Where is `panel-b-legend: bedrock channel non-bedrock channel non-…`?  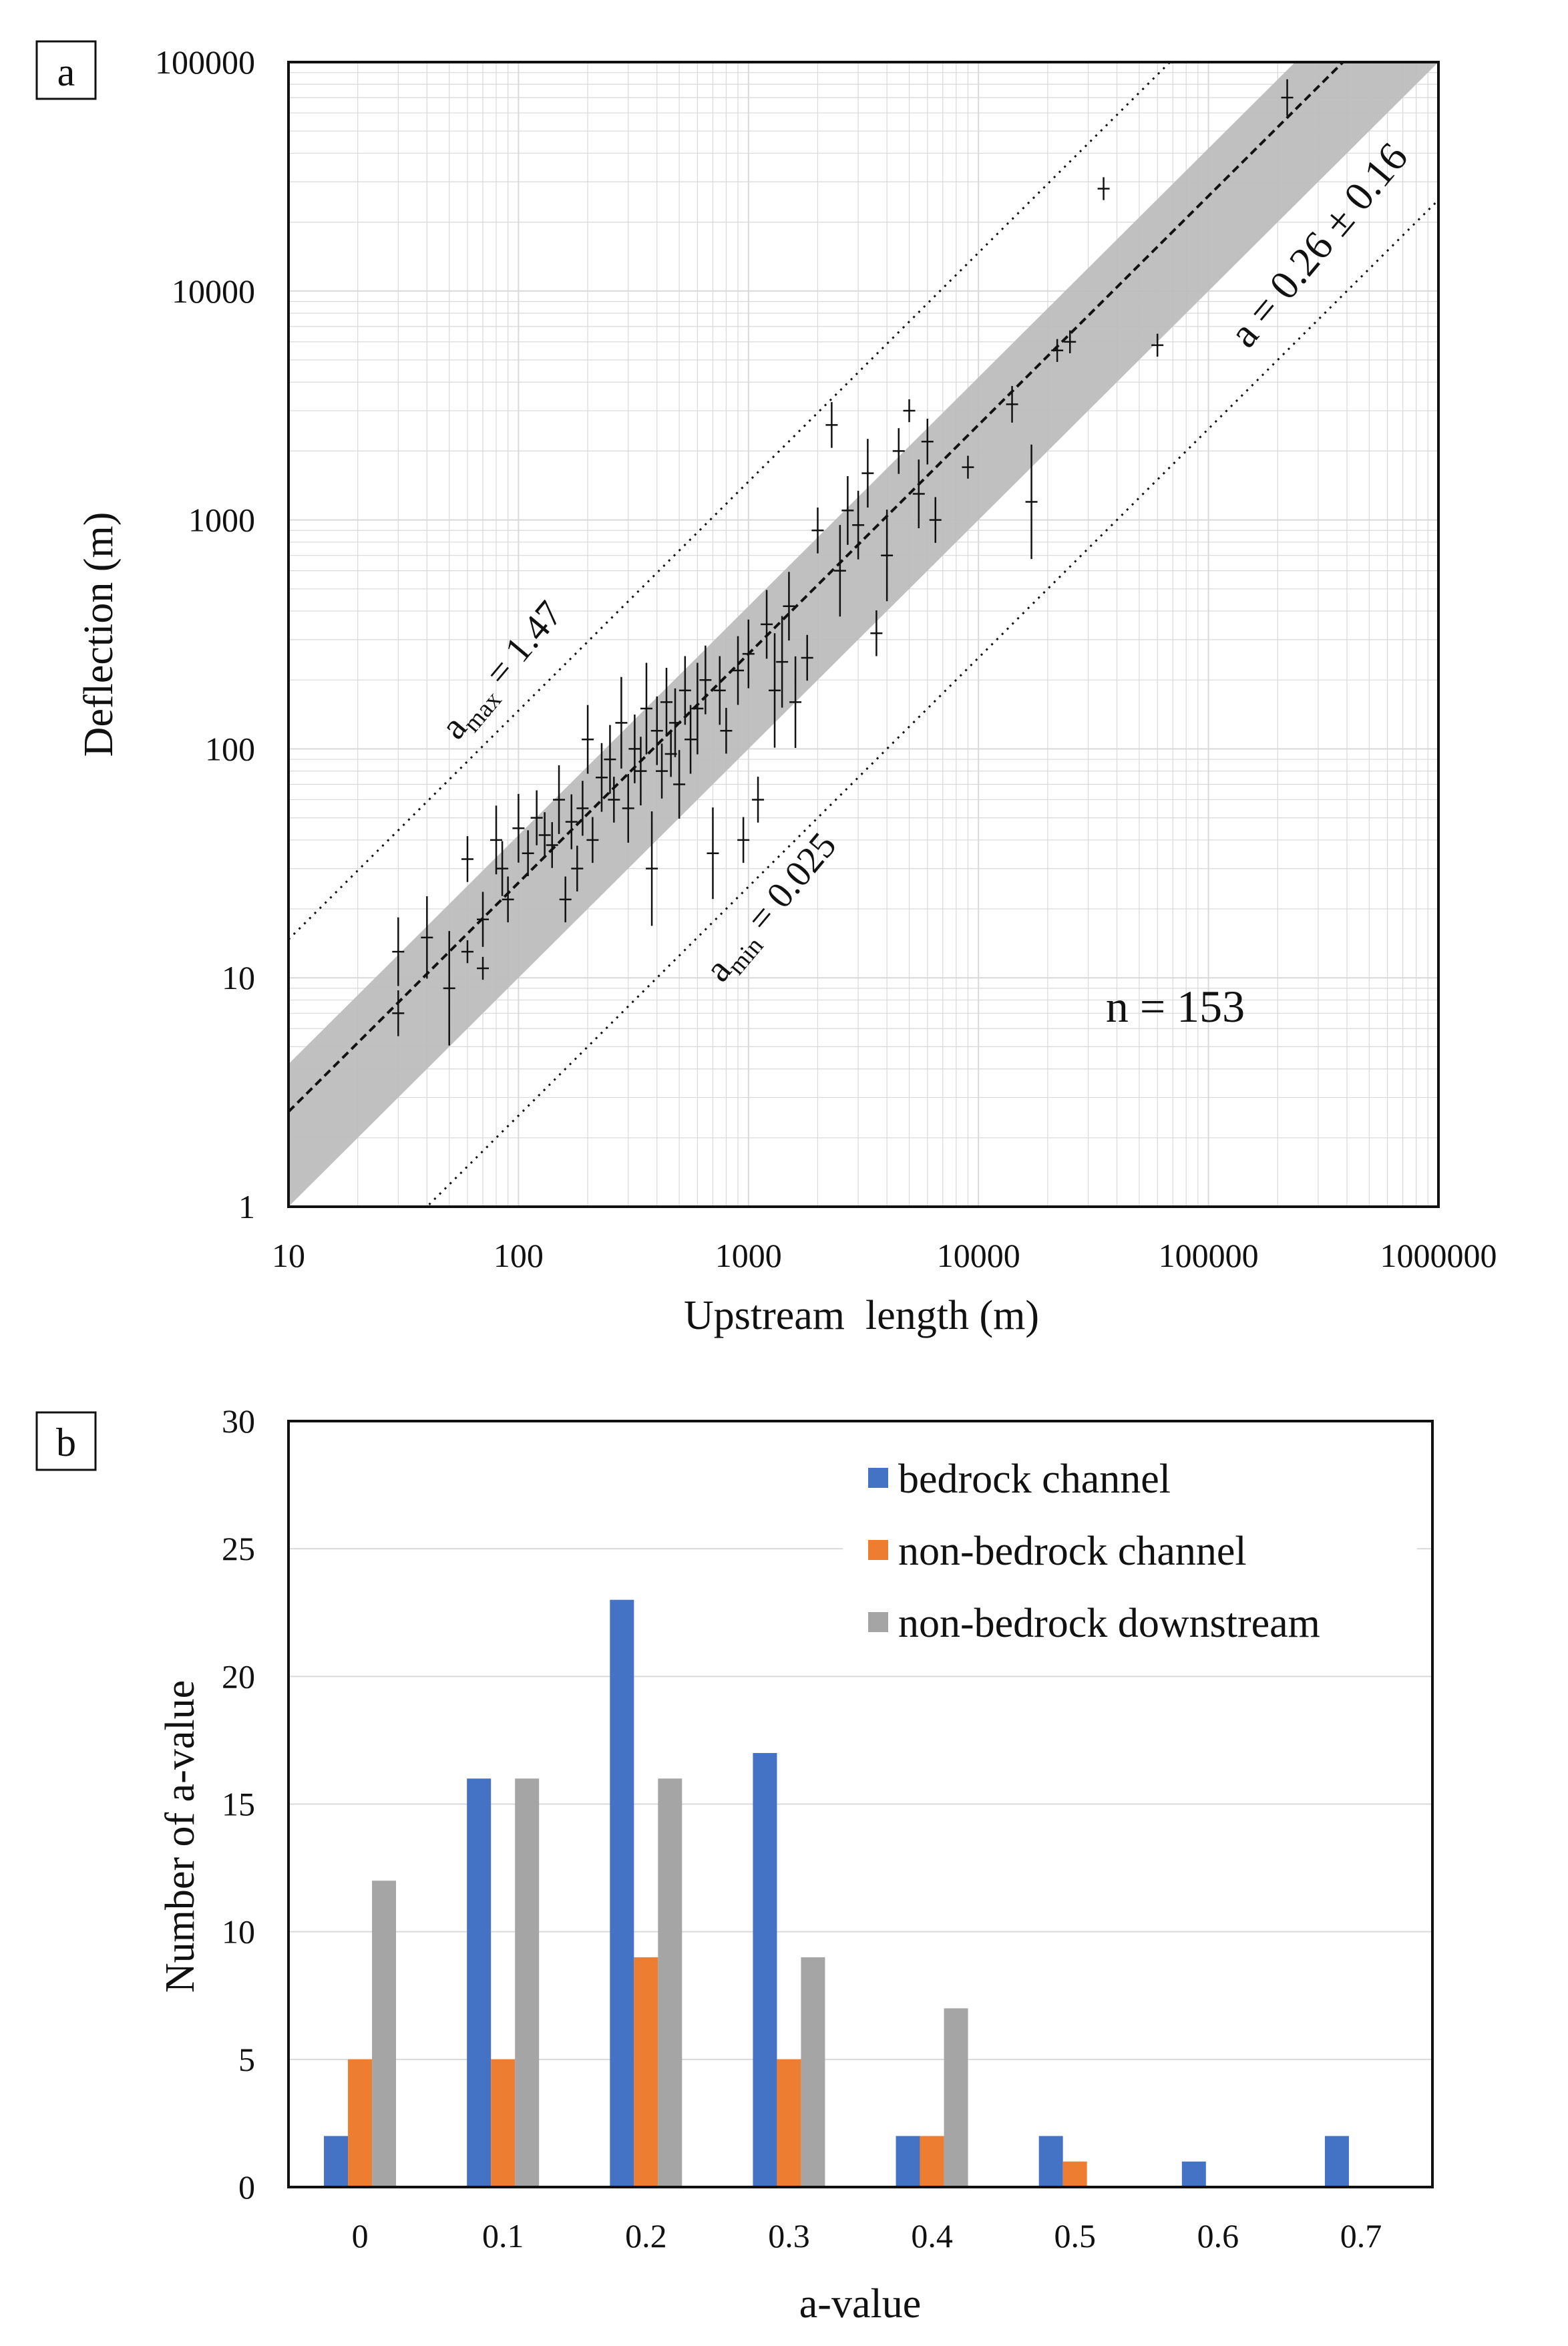
panel-b-legend: bedrock channel non-bedrock channel non-… is located at coordinates (1130, 1552).